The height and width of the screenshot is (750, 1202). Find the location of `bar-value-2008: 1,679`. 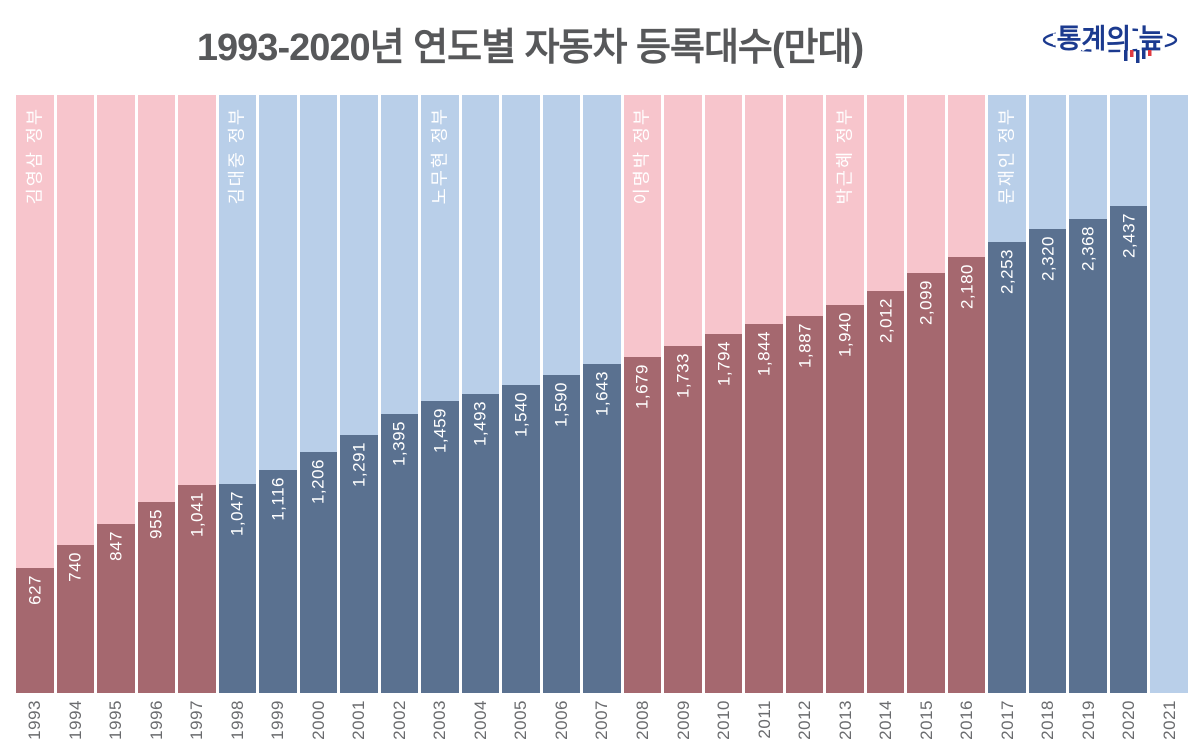

bar-value-2008: 1,679 is located at coordinates (642, 387).